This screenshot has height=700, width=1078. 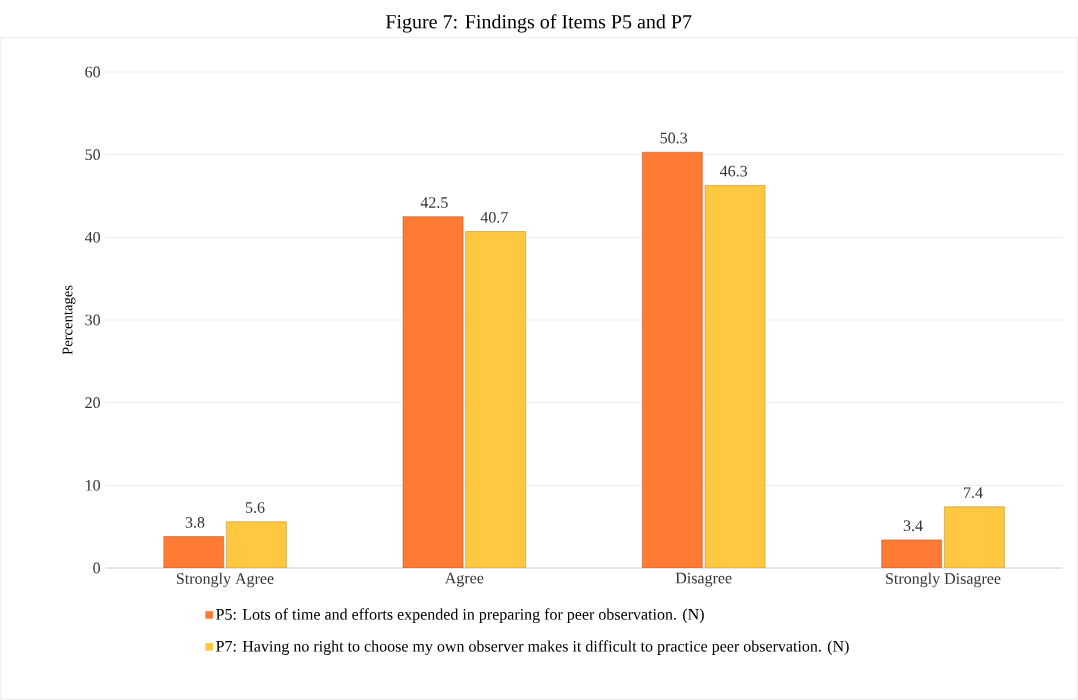 What do you see at coordinates (460, 616) in the screenshot?
I see `legend-label: P5: Lots of time and efforts expended in preparing for peer observation. (N)` at bounding box center [460, 616].